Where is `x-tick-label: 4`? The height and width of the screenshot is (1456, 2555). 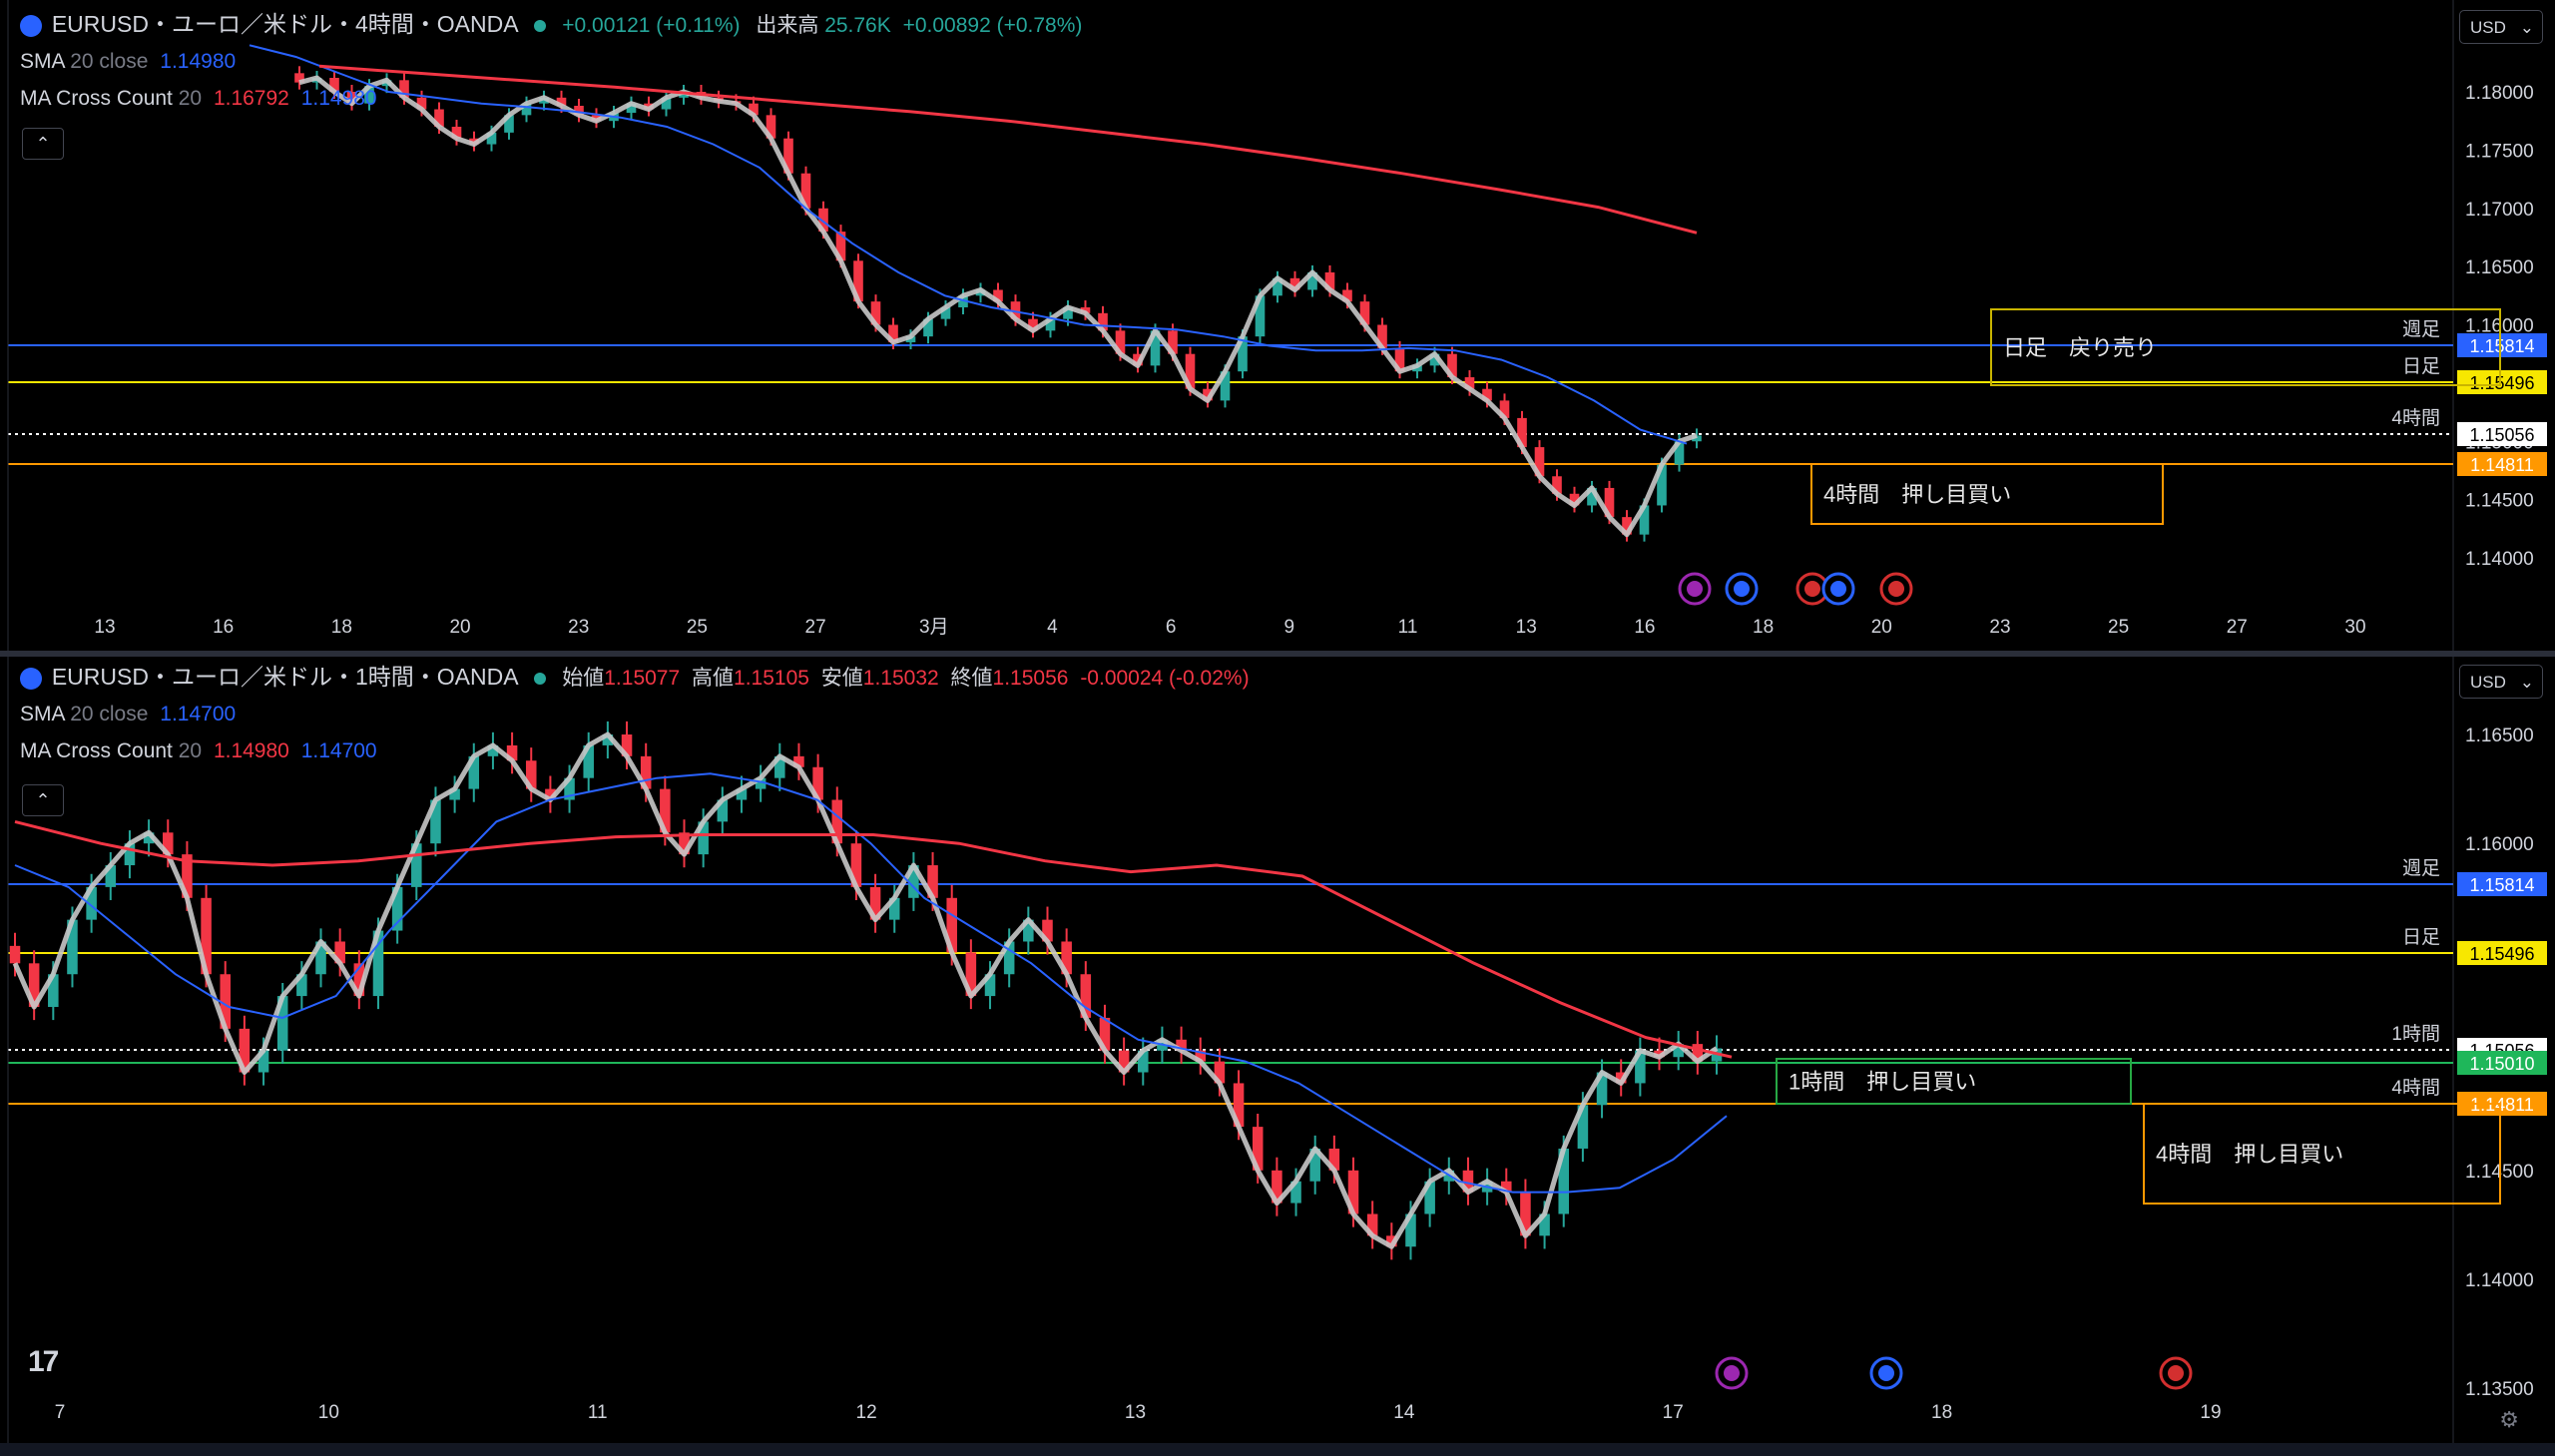
x-tick-label: 4 is located at coordinates (1052, 627).